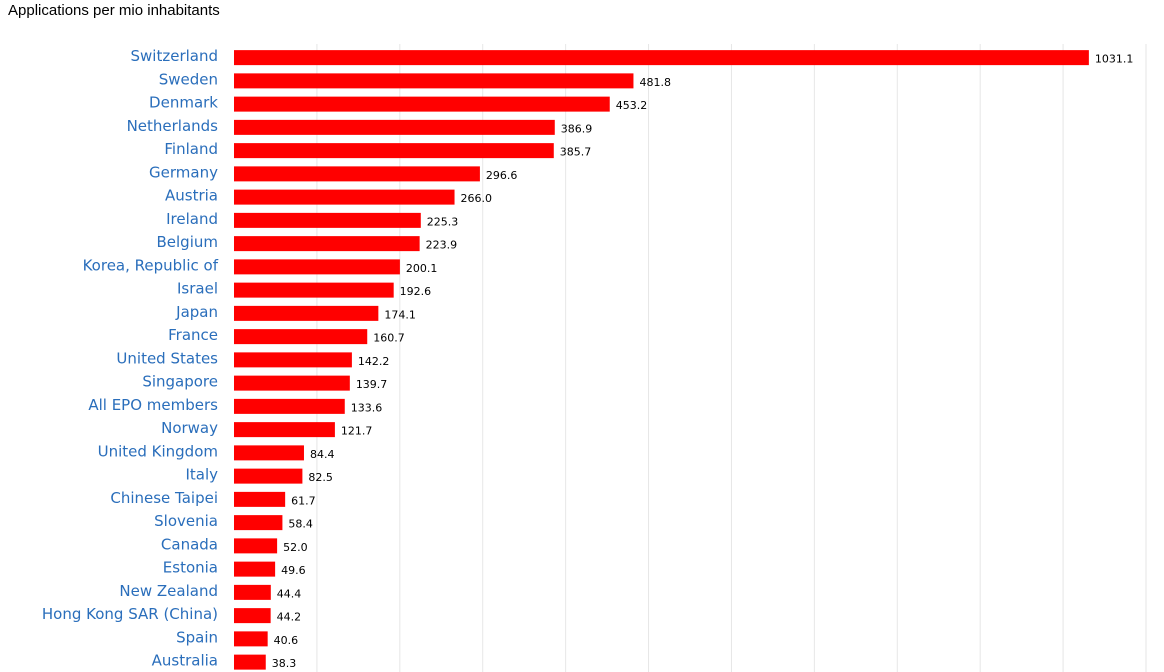 This screenshot has width=1164, height=672. What do you see at coordinates (189, 544) in the screenshot?
I see `category-label: Canada` at bounding box center [189, 544].